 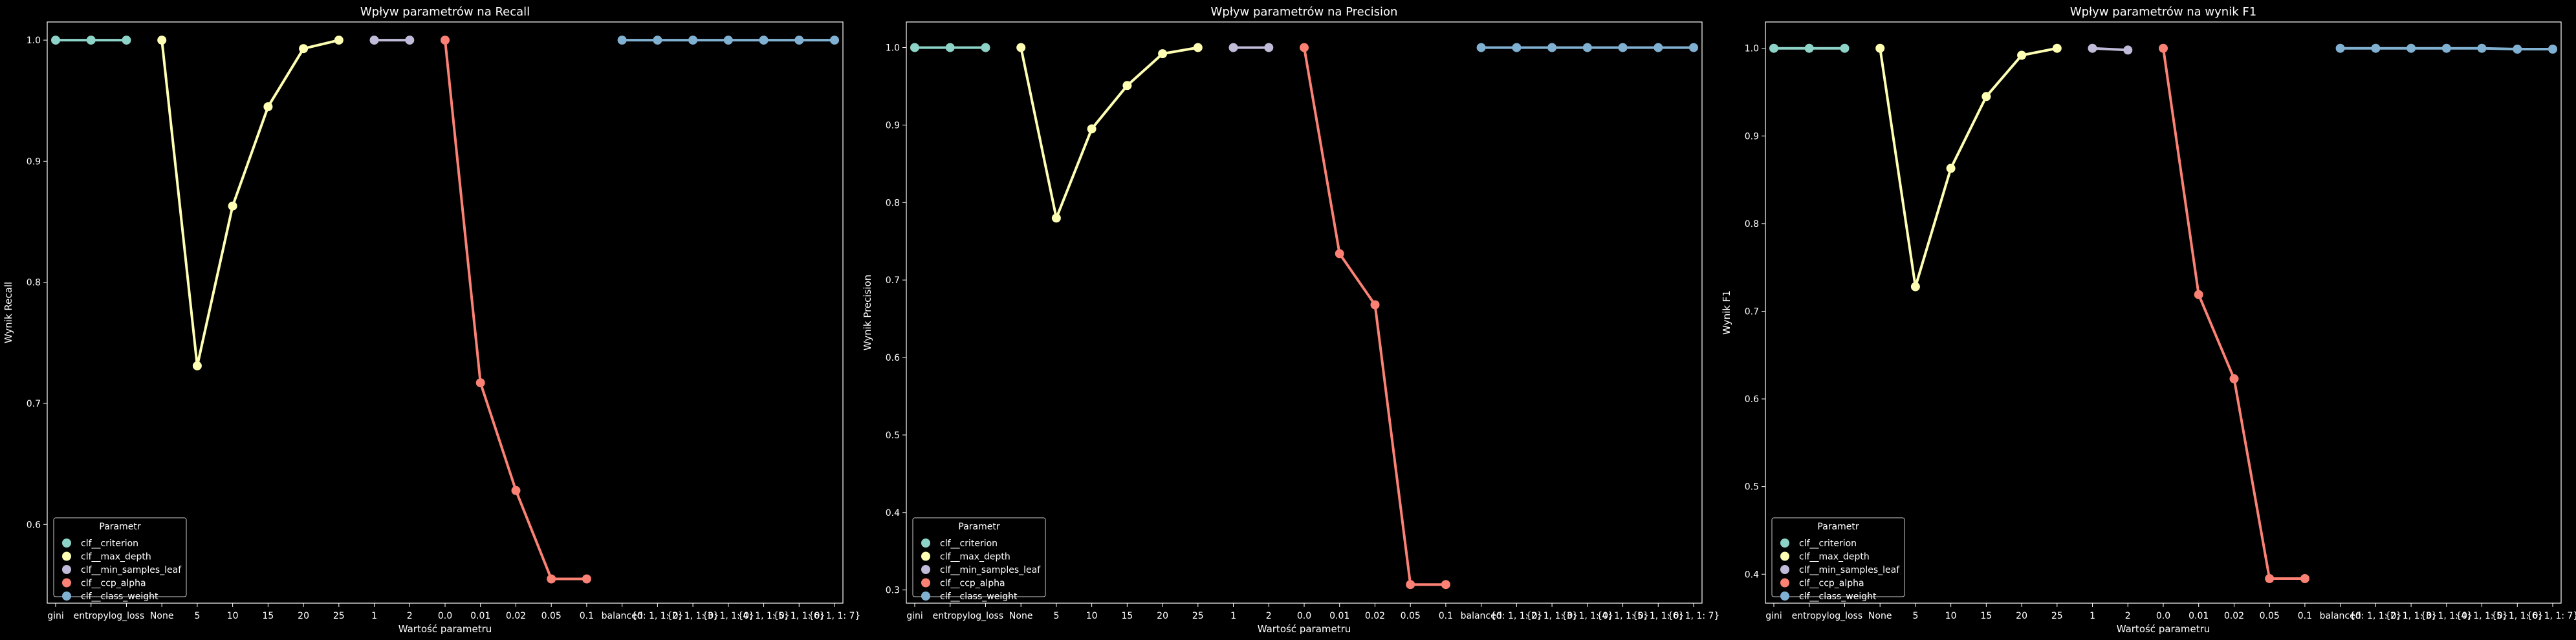 What do you see at coordinates (92, 616) in the screenshot?
I see `x-tick-label: entropy` at bounding box center [92, 616].